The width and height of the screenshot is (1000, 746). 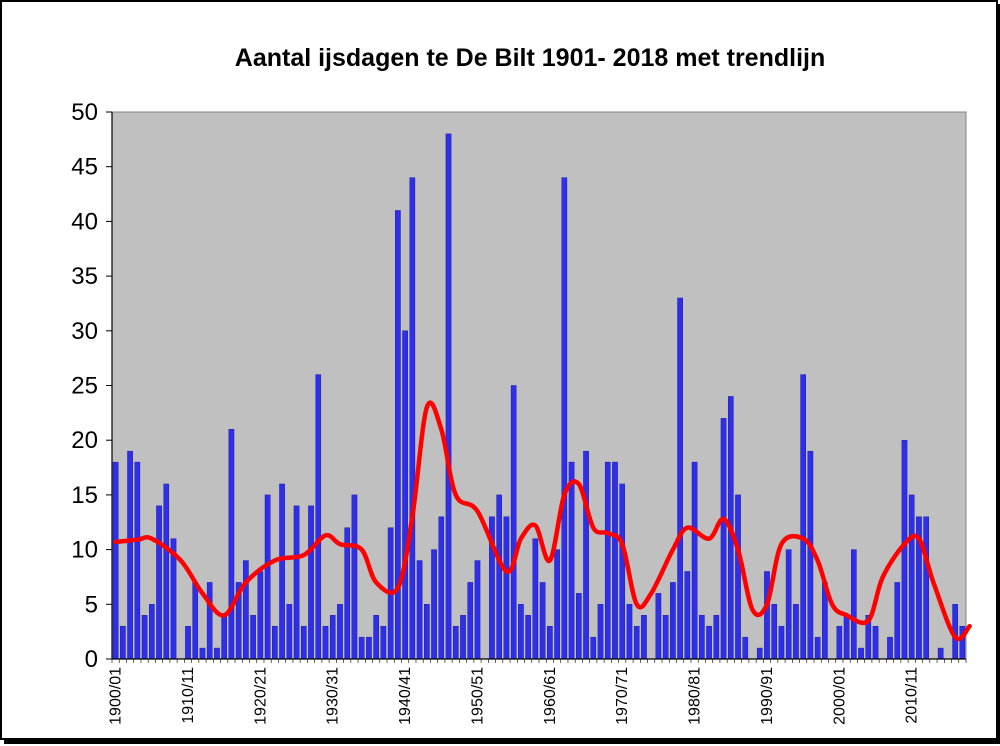 What do you see at coordinates (333, 696) in the screenshot?
I see `x-tick-label: 1930/31` at bounding box center [333, 696].